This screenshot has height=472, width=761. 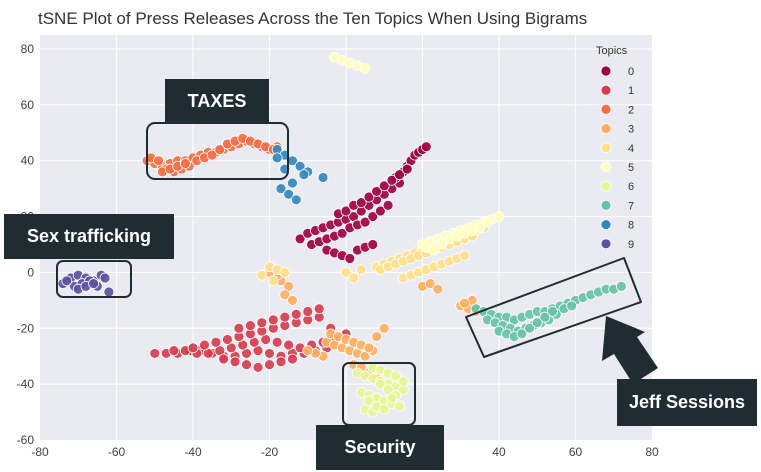 What do you see at coordinates (270, 452) in the screenshot?
I see `x-tick-label: -20` at bounding box center [270, 452].